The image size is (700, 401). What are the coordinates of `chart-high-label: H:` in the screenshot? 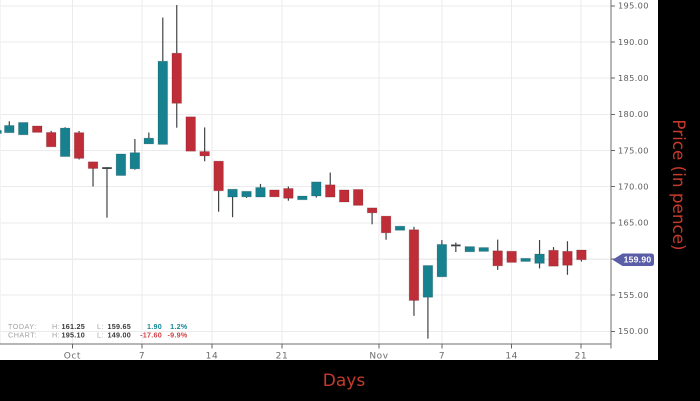 It's located at (56, 334).